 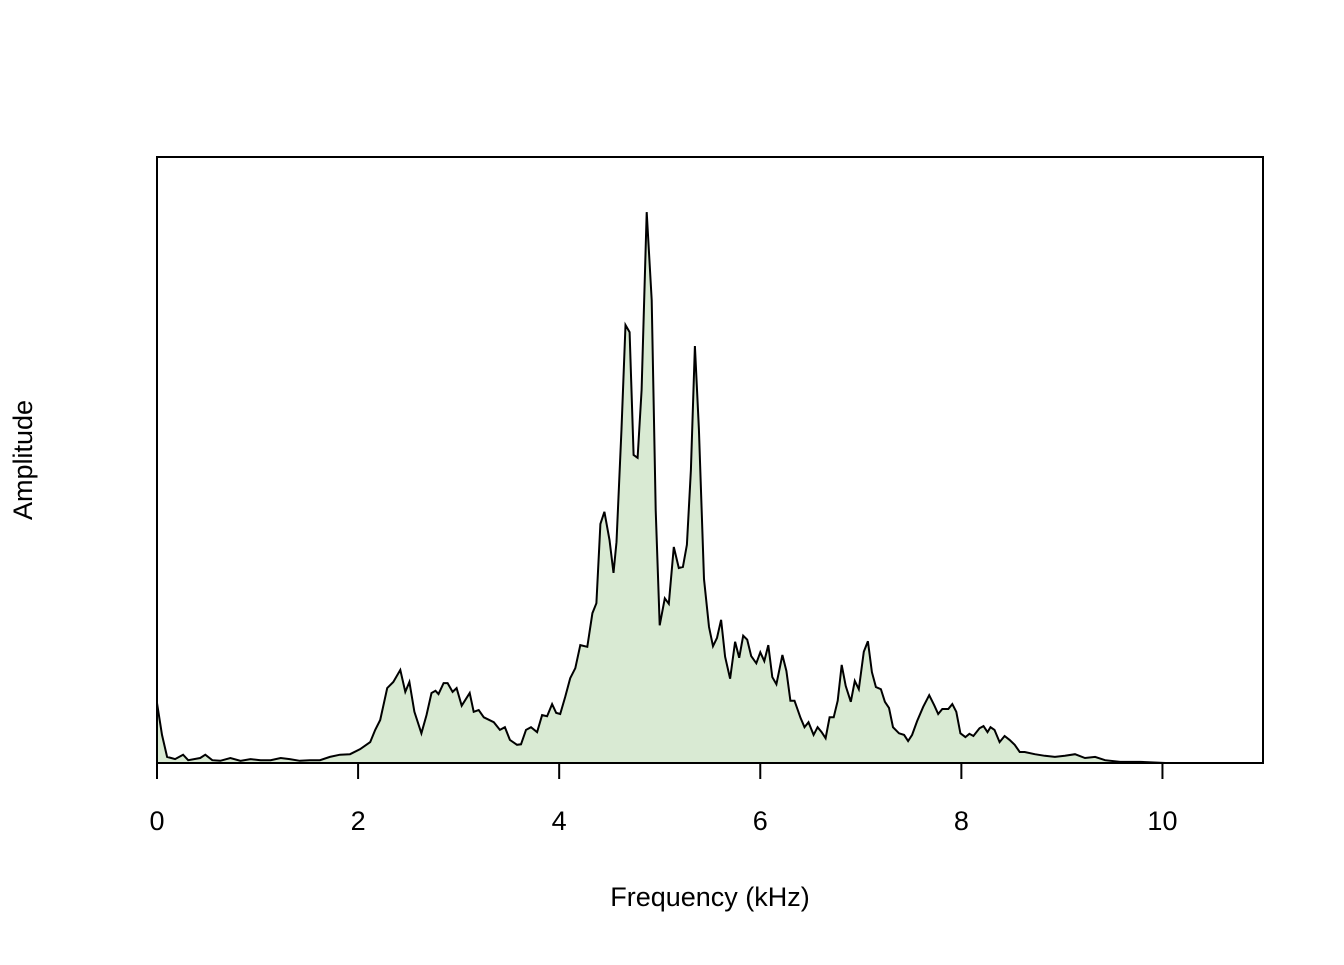 What do you see at coordinates (23, 460) in the screenshot?
I see `y-axis-label: Amplitude` at bounding box center [23, 460].